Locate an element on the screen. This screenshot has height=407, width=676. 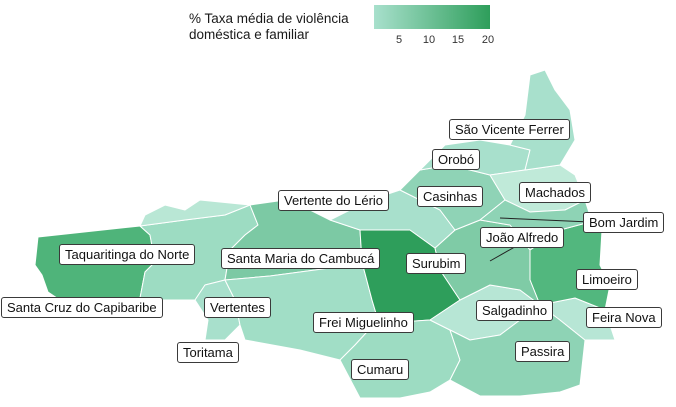
label-santa-maria-do-cambuca: Santa Maria do Cambucá is located at coordinates (301, 258).